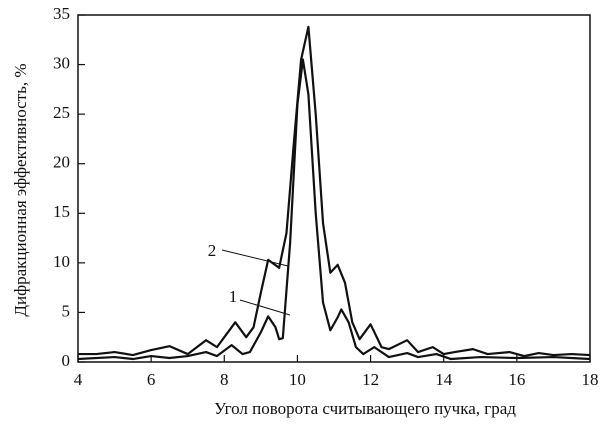 This screenshot has height=429, width=600. Describe the element at coordinates (224, 379) in the screenshot. I see `x-tick-label: 8` at that location.